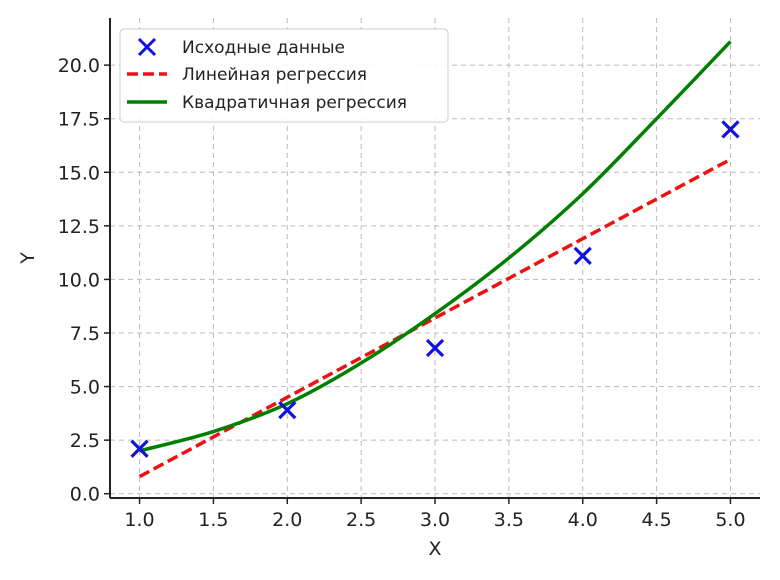  I want to click on x-tick-label: 3.0, so click(435, 520).